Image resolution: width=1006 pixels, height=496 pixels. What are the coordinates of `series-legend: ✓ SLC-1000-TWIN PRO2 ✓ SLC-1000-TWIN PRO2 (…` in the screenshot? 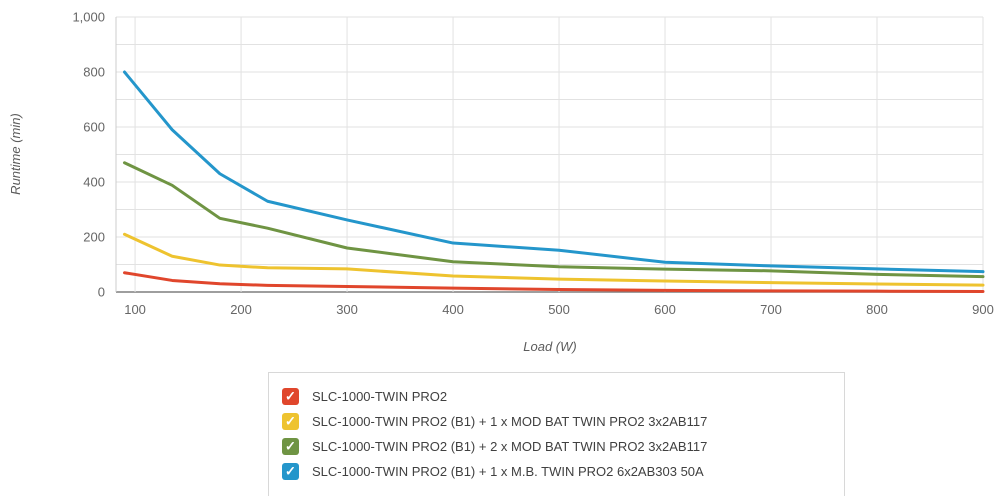 It's located at (556, 434).